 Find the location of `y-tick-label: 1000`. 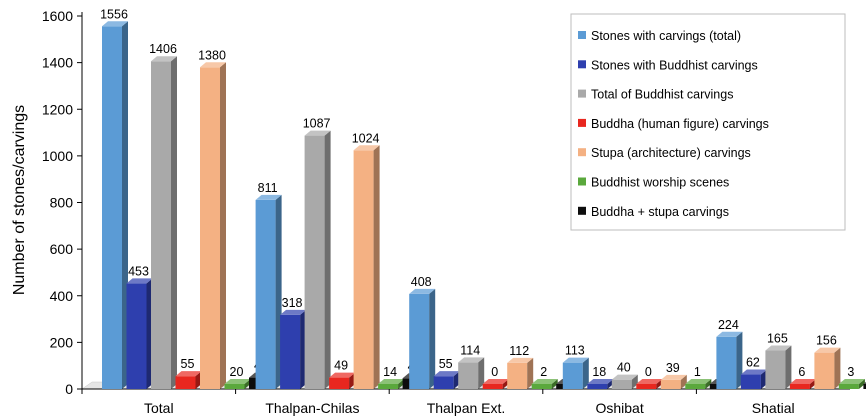

y-tick-label: 1000 is located at coordinates (57, 156).